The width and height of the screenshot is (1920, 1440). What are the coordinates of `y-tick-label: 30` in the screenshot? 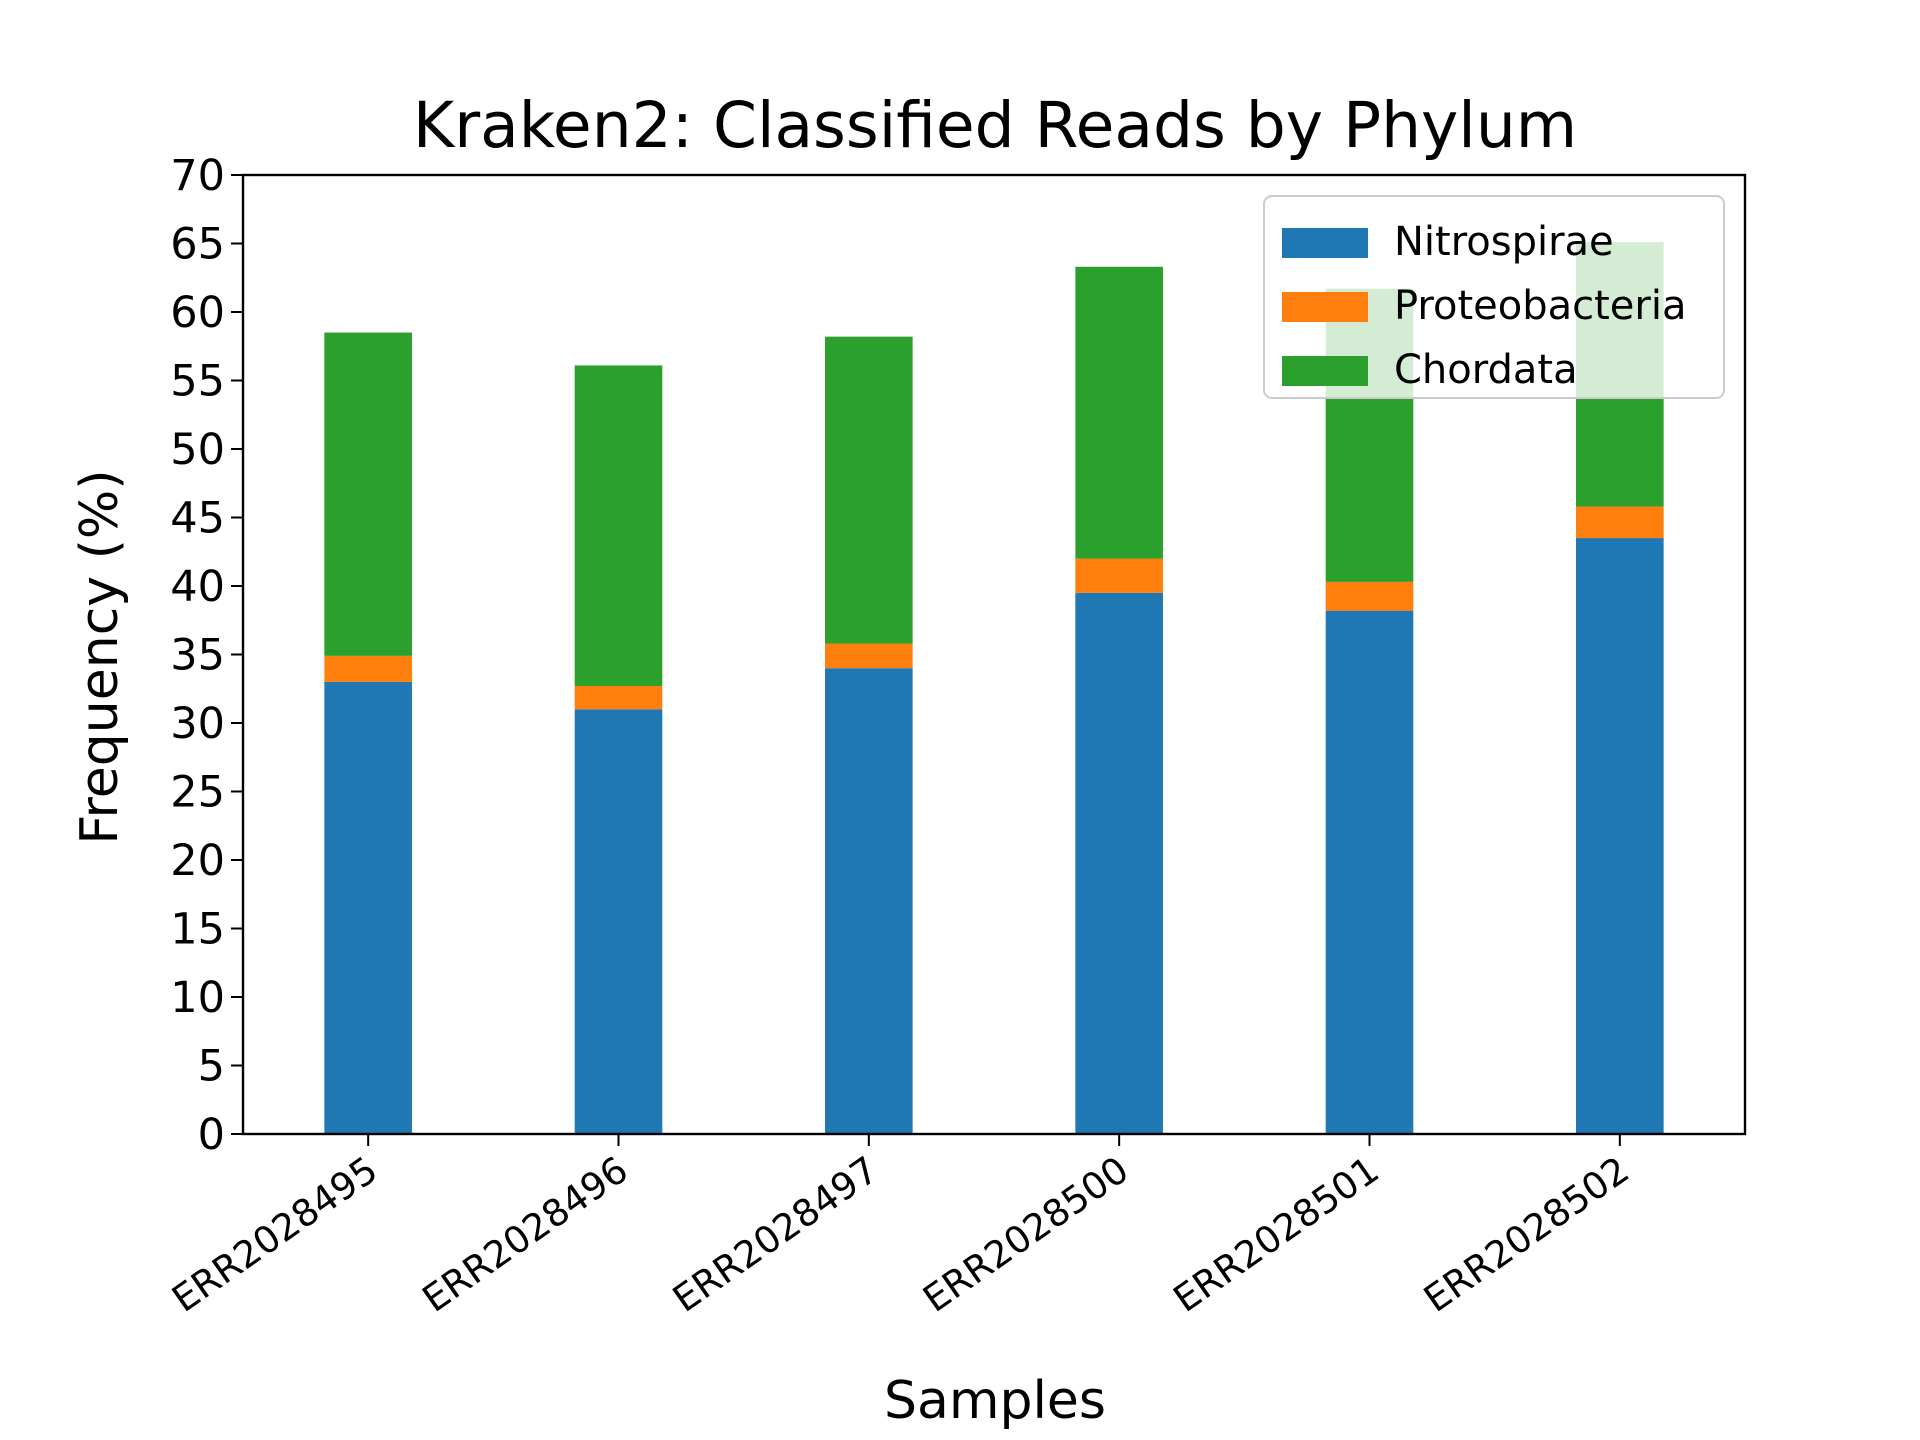 It's located at (197, 724).